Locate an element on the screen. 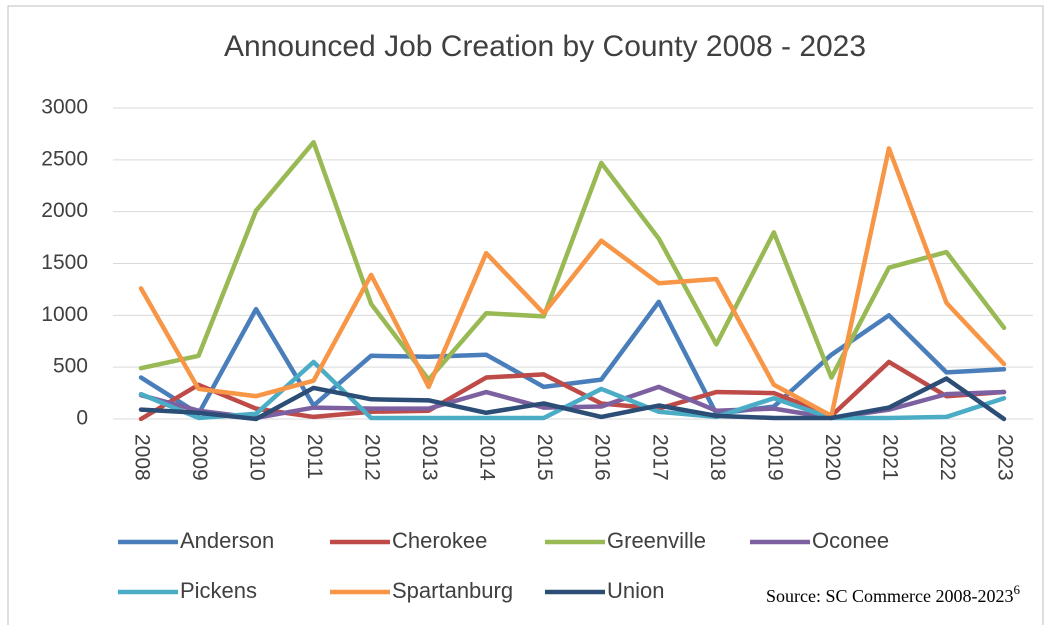  legend-label: Oconee is located at coordinates (850, 540).